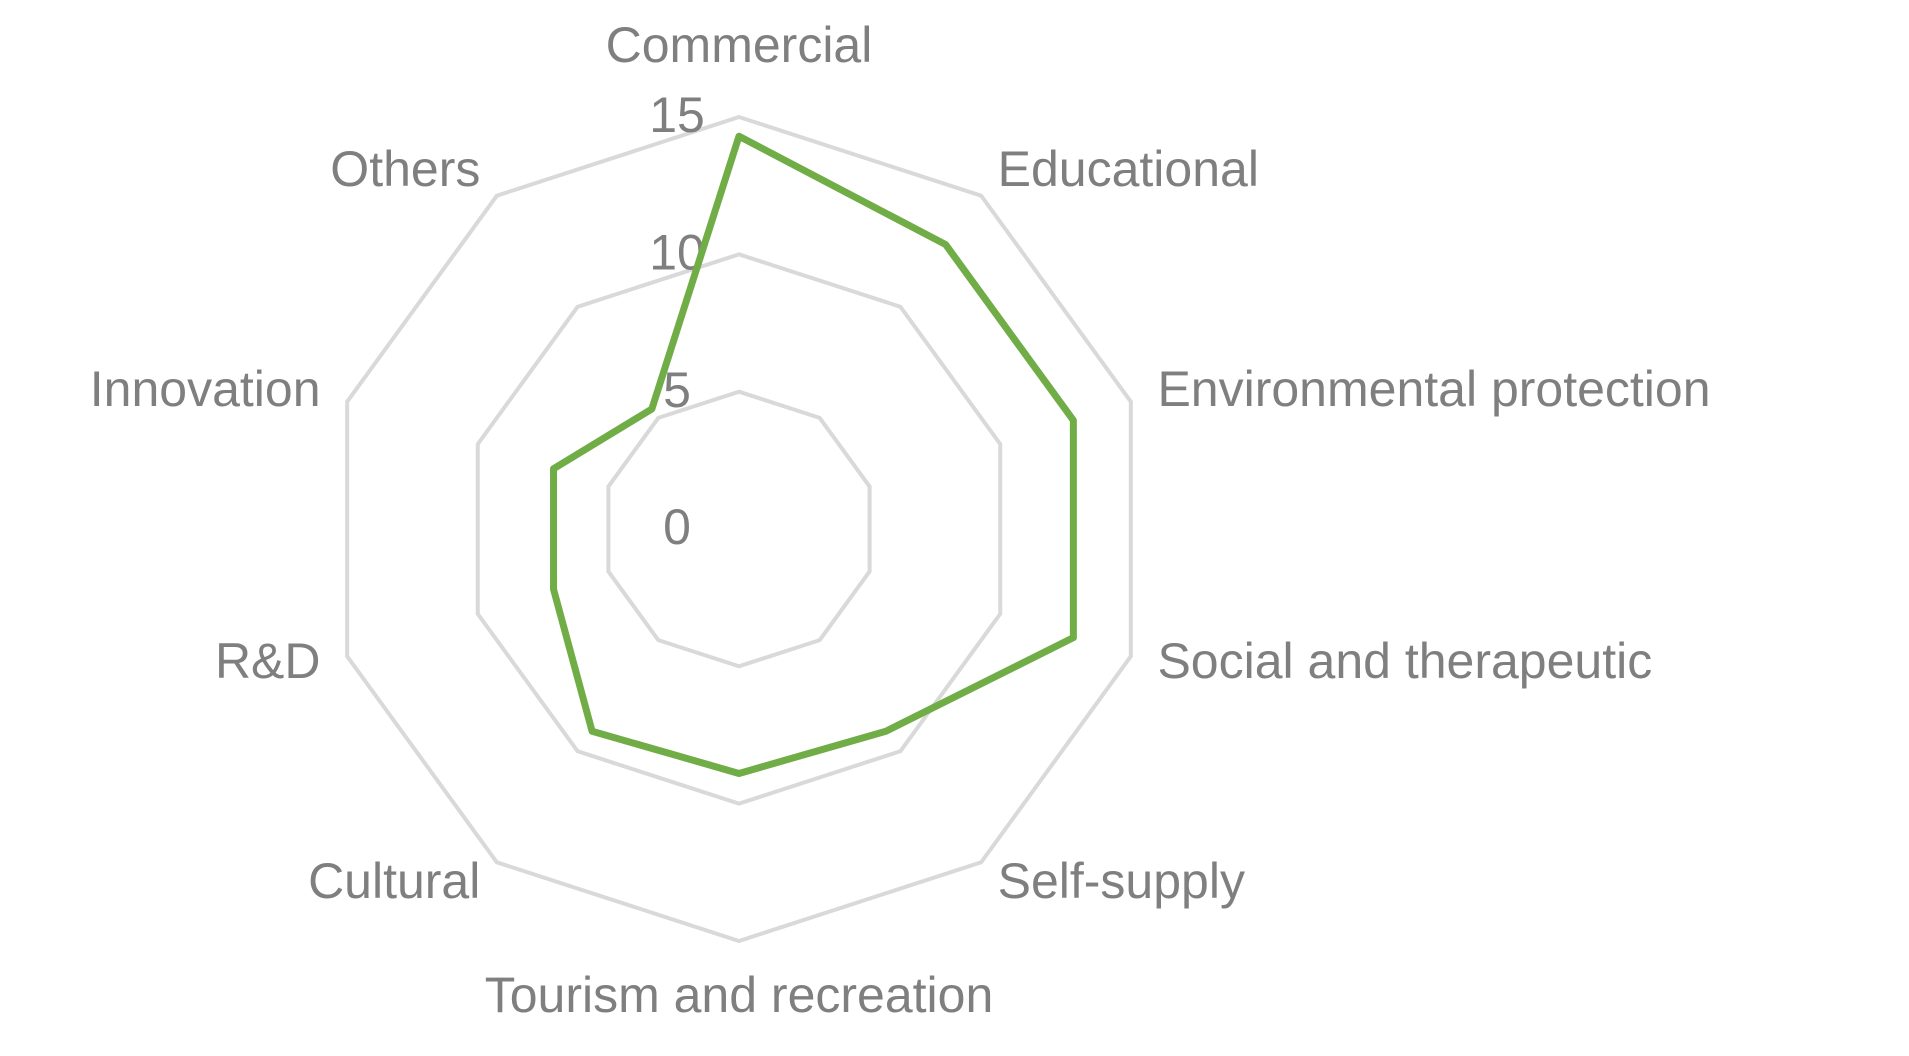 The image size is (1909, 1056). I want to click on r-tick-label: 5, so click(677, 390).